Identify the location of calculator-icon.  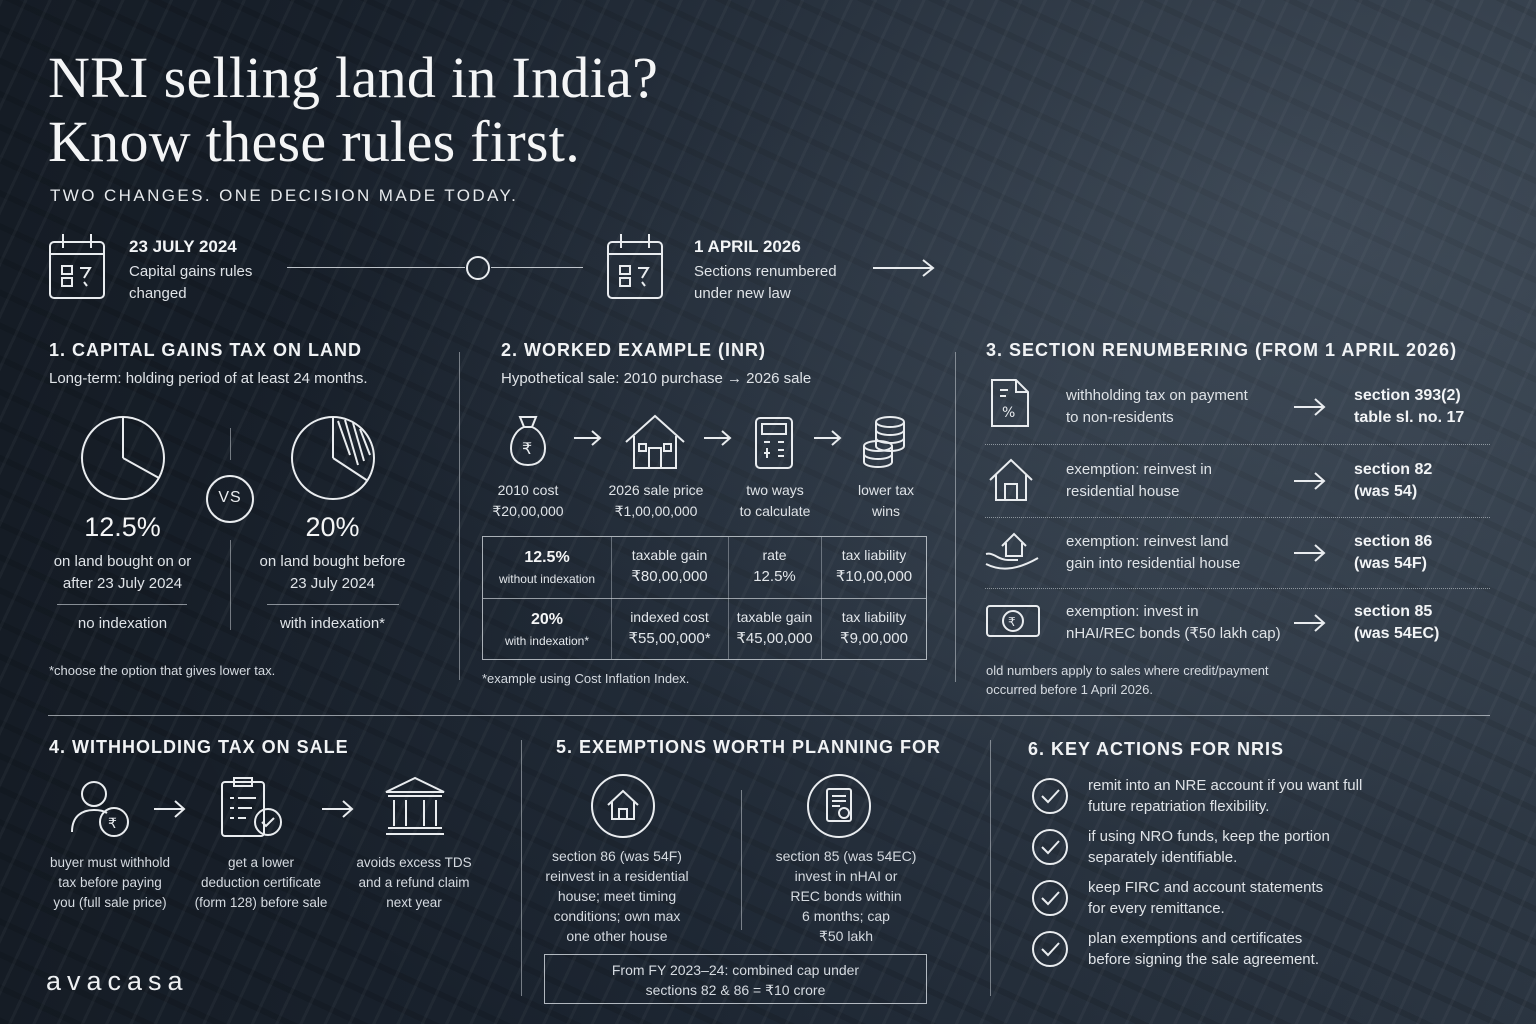
(774, 443).